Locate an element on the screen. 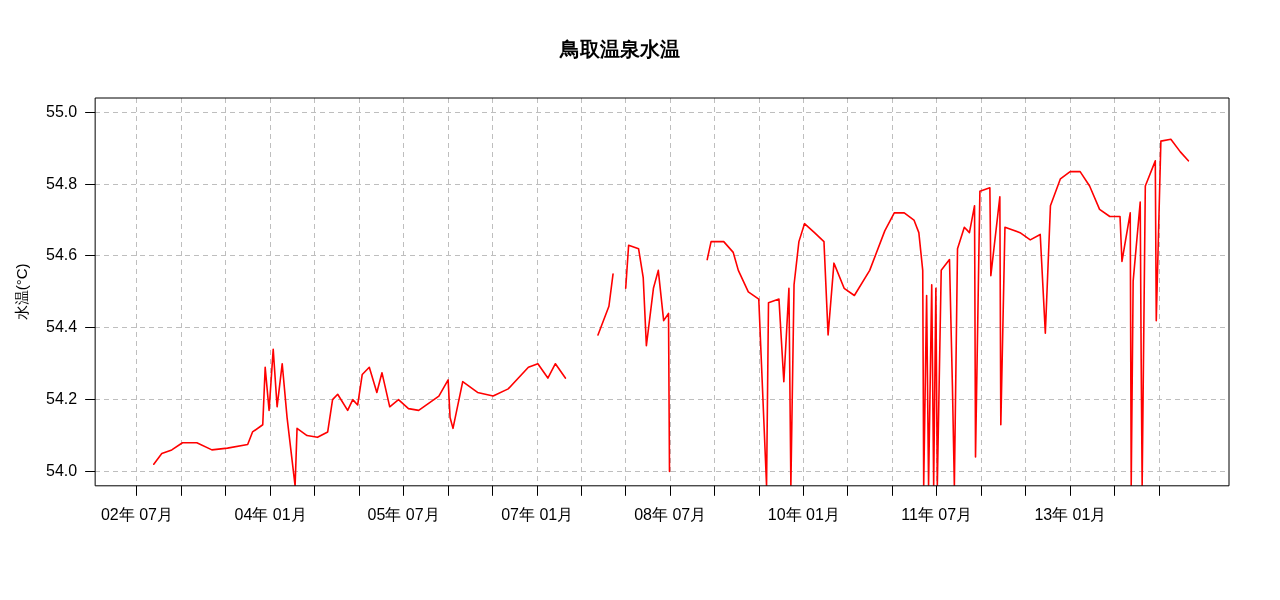  x-tick-label: 13年 01月 is located at coordinates (1070, 514).